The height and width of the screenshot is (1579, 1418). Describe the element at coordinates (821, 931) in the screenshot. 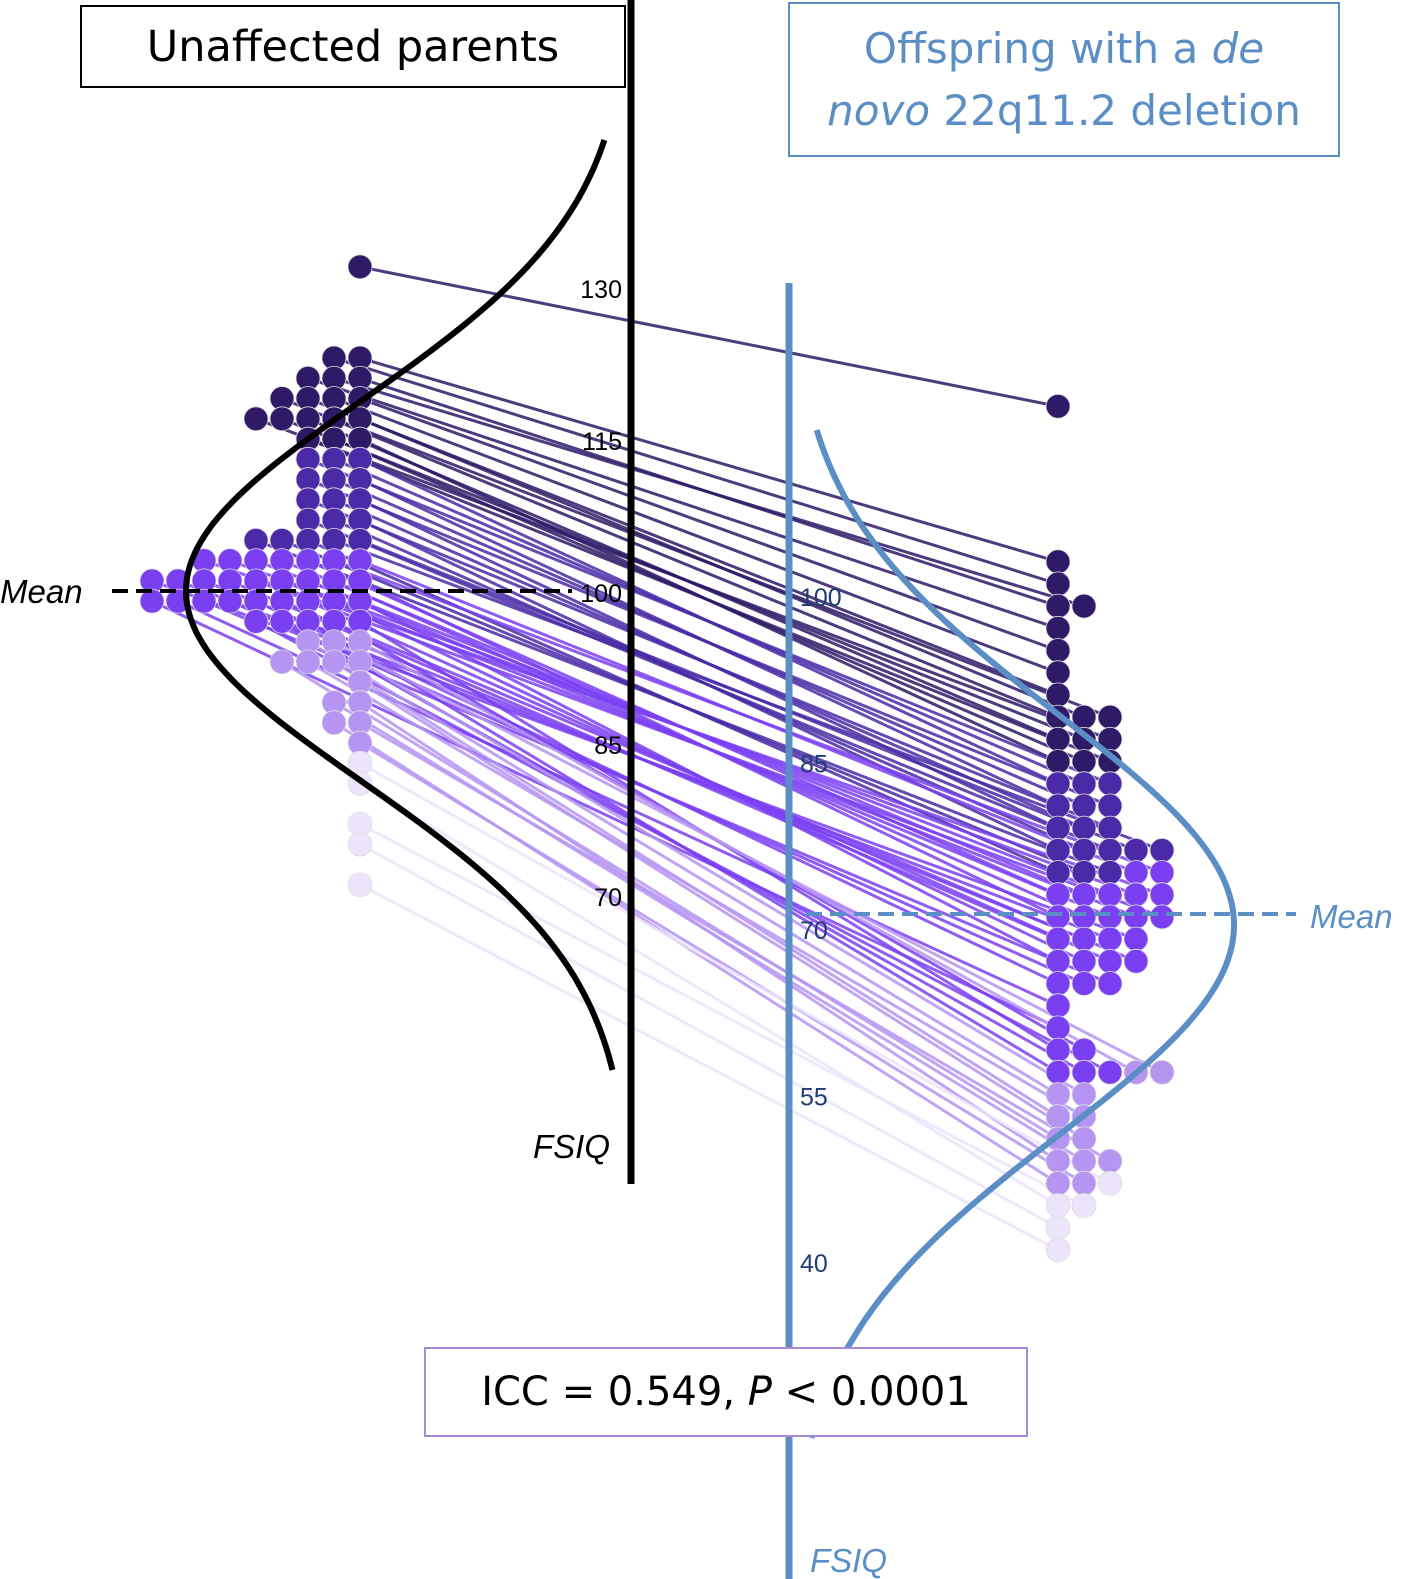

I see `offspring-tick-labels: 100 85 70 55 40` at that location.